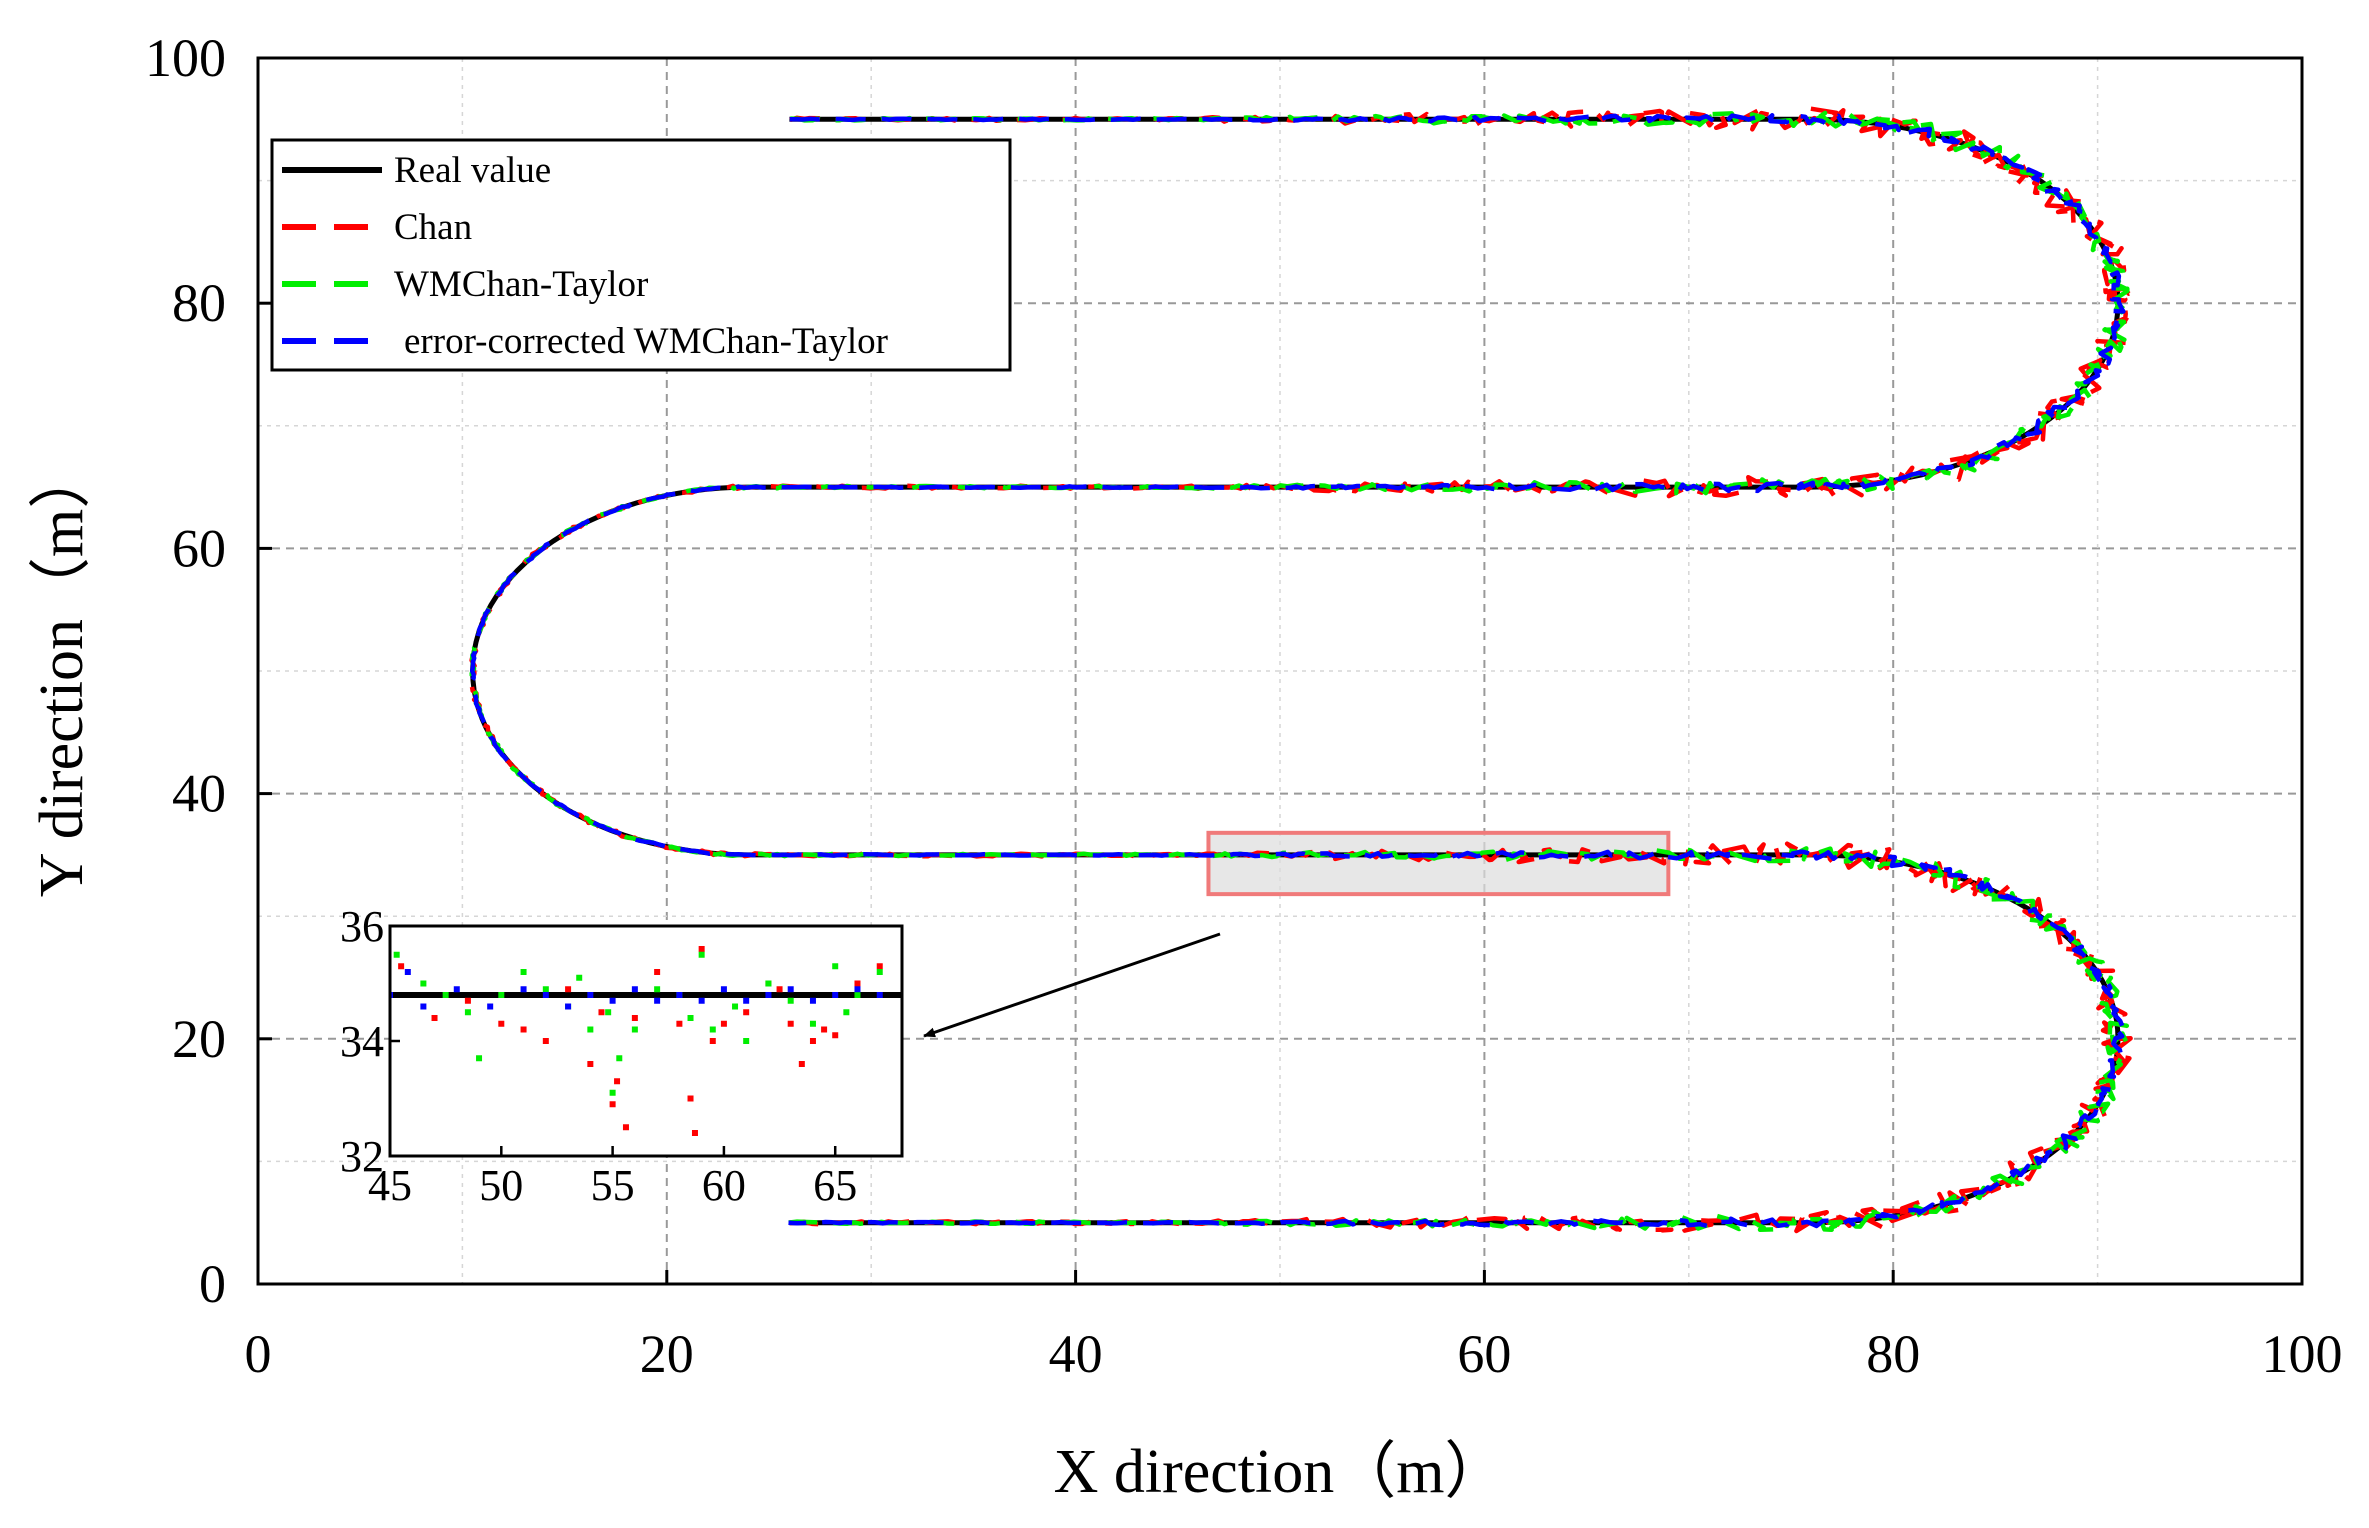  What do you see at coordinates (1076, 1354) in the screenshot?
I see `x-tick-label: 40` at bounding box center [1076, 1354].